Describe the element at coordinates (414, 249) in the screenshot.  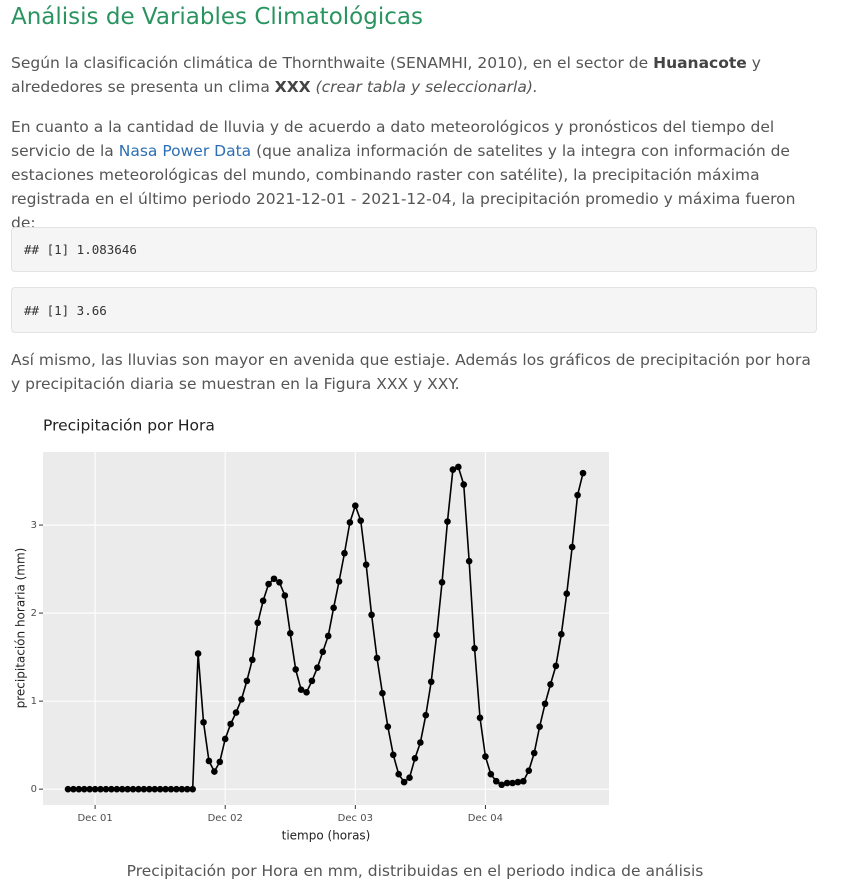
I see `code-output: ## [1] 1.083646` at that location.